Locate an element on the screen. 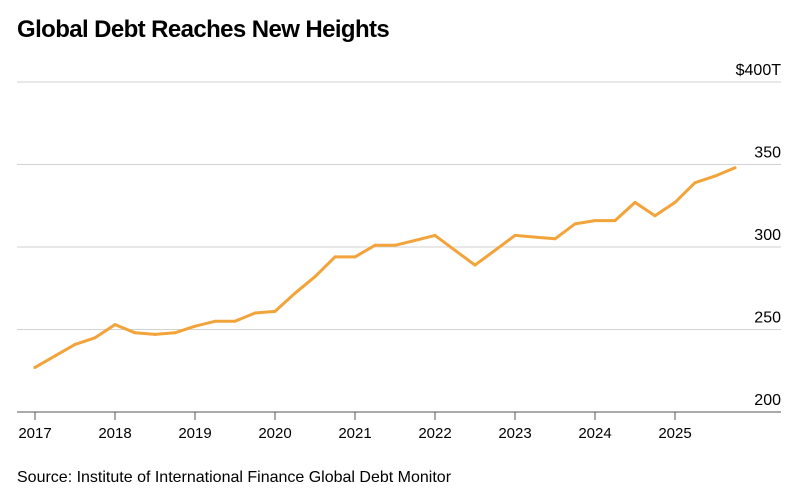 Image resolution: width=801 pixels, height=503 pixels. y-tick-label: 250 is located at coordinates (767, 318).